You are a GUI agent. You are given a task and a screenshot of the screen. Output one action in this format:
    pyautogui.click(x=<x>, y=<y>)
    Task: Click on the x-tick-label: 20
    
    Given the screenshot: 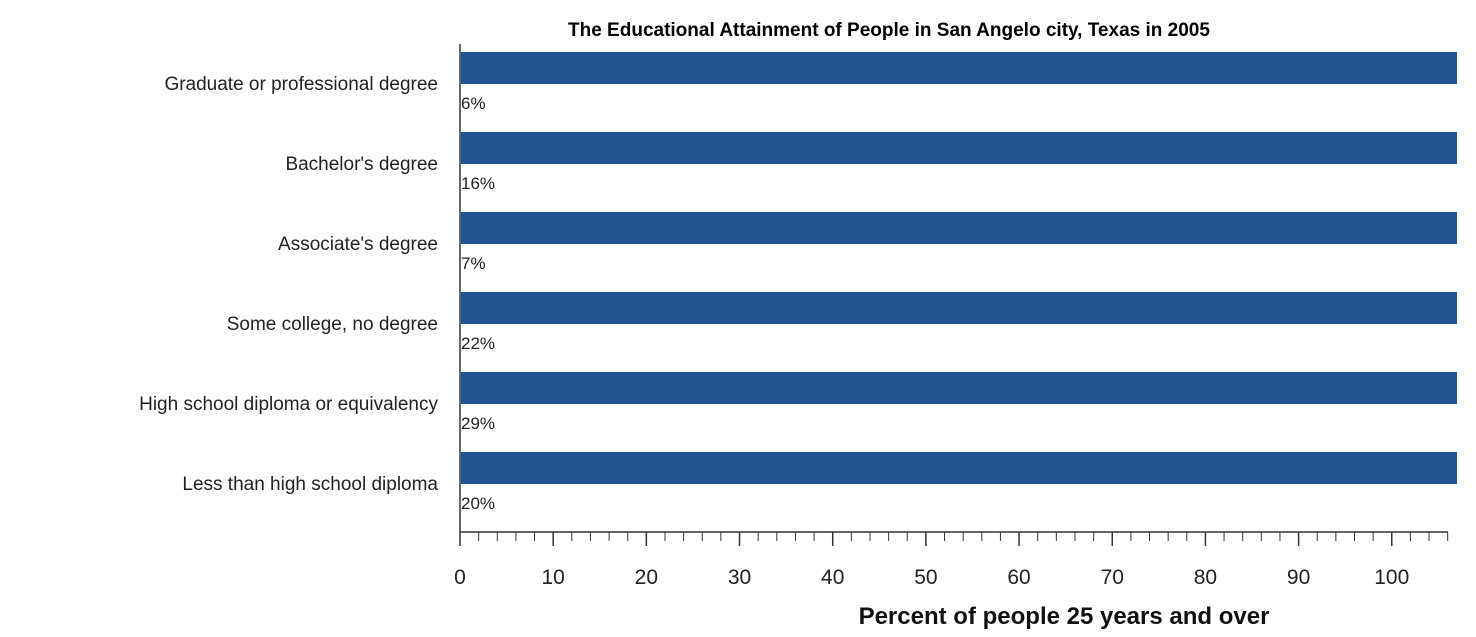 What is the action you would take?
    pyautogui.click(x=646, y=577)
    